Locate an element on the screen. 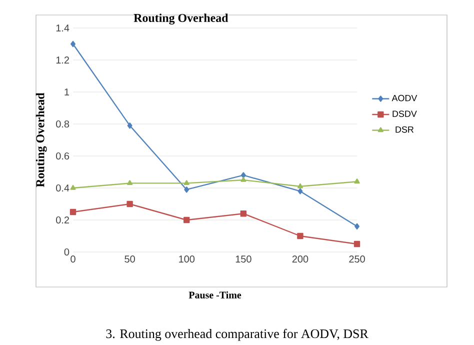 This screenshot has height=345, width=474. x-tick-label: 0 is located at coordinates (73, 259).